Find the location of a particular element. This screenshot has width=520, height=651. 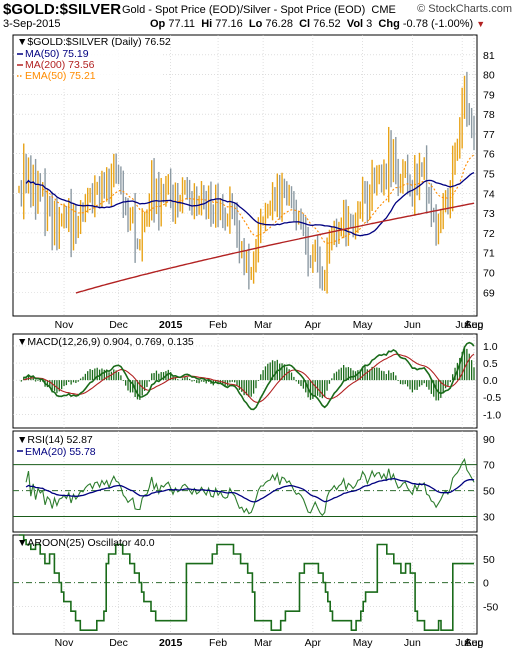

price-panel-title: ▼$GOLD:$SILVER (Daily) 76.52 is located at coordinates (94, 42).